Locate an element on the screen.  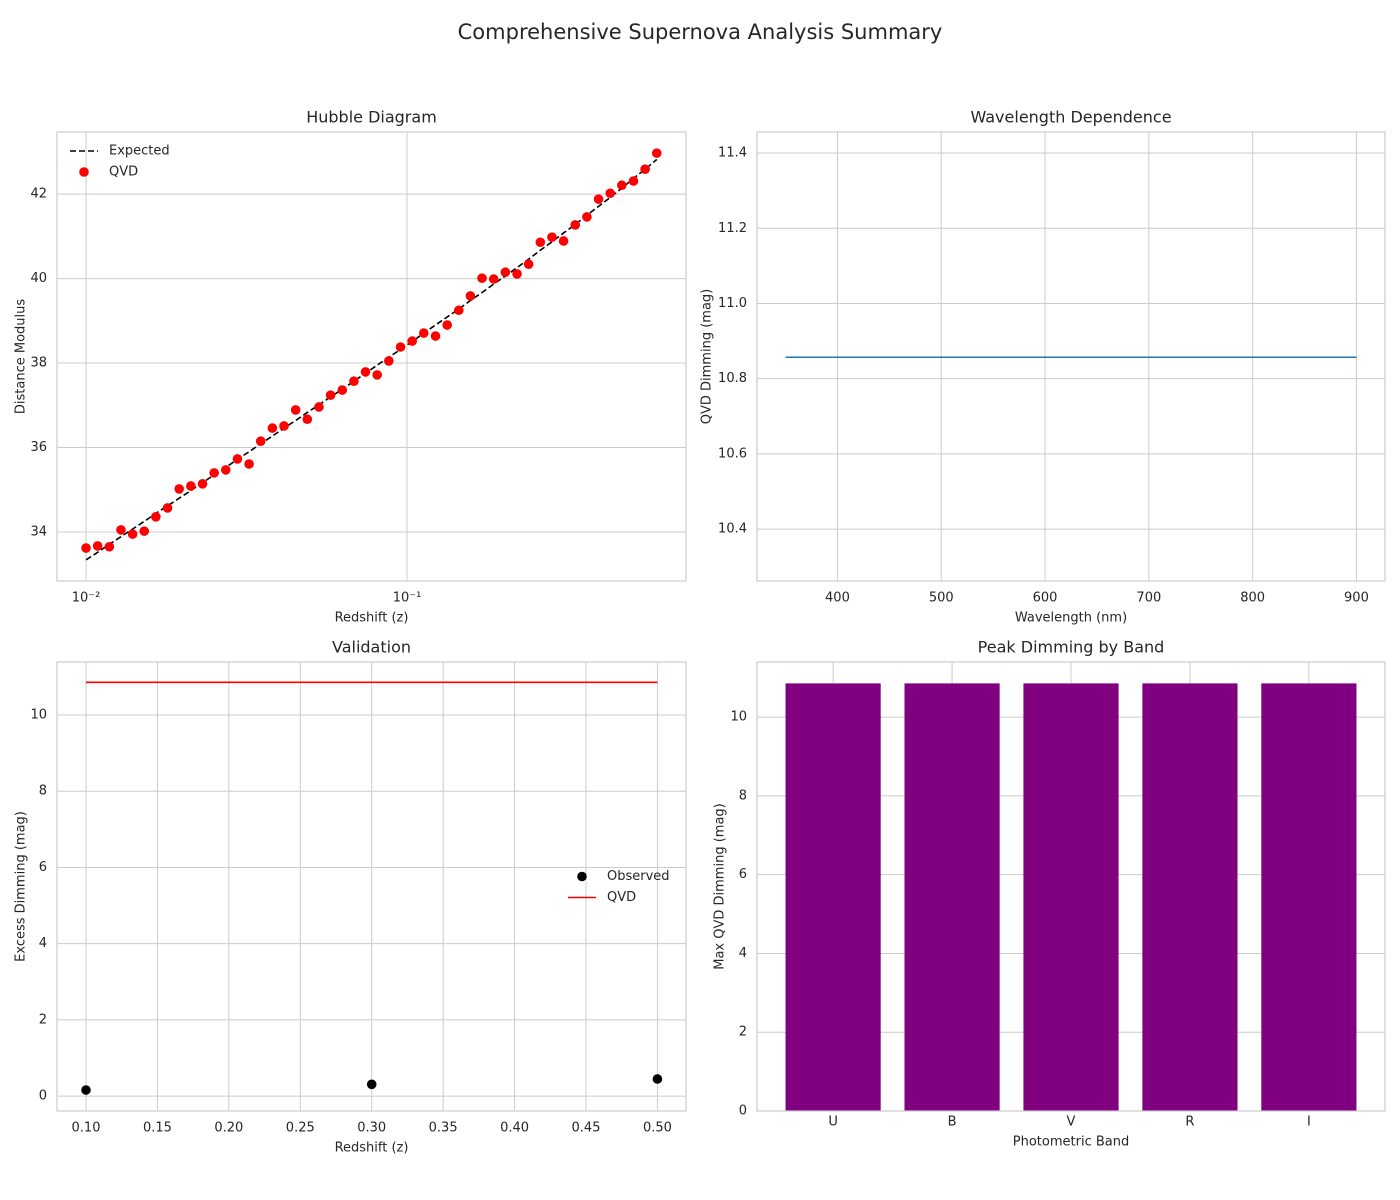
x-tick-label: R is located at coordinates (1189, 1122).